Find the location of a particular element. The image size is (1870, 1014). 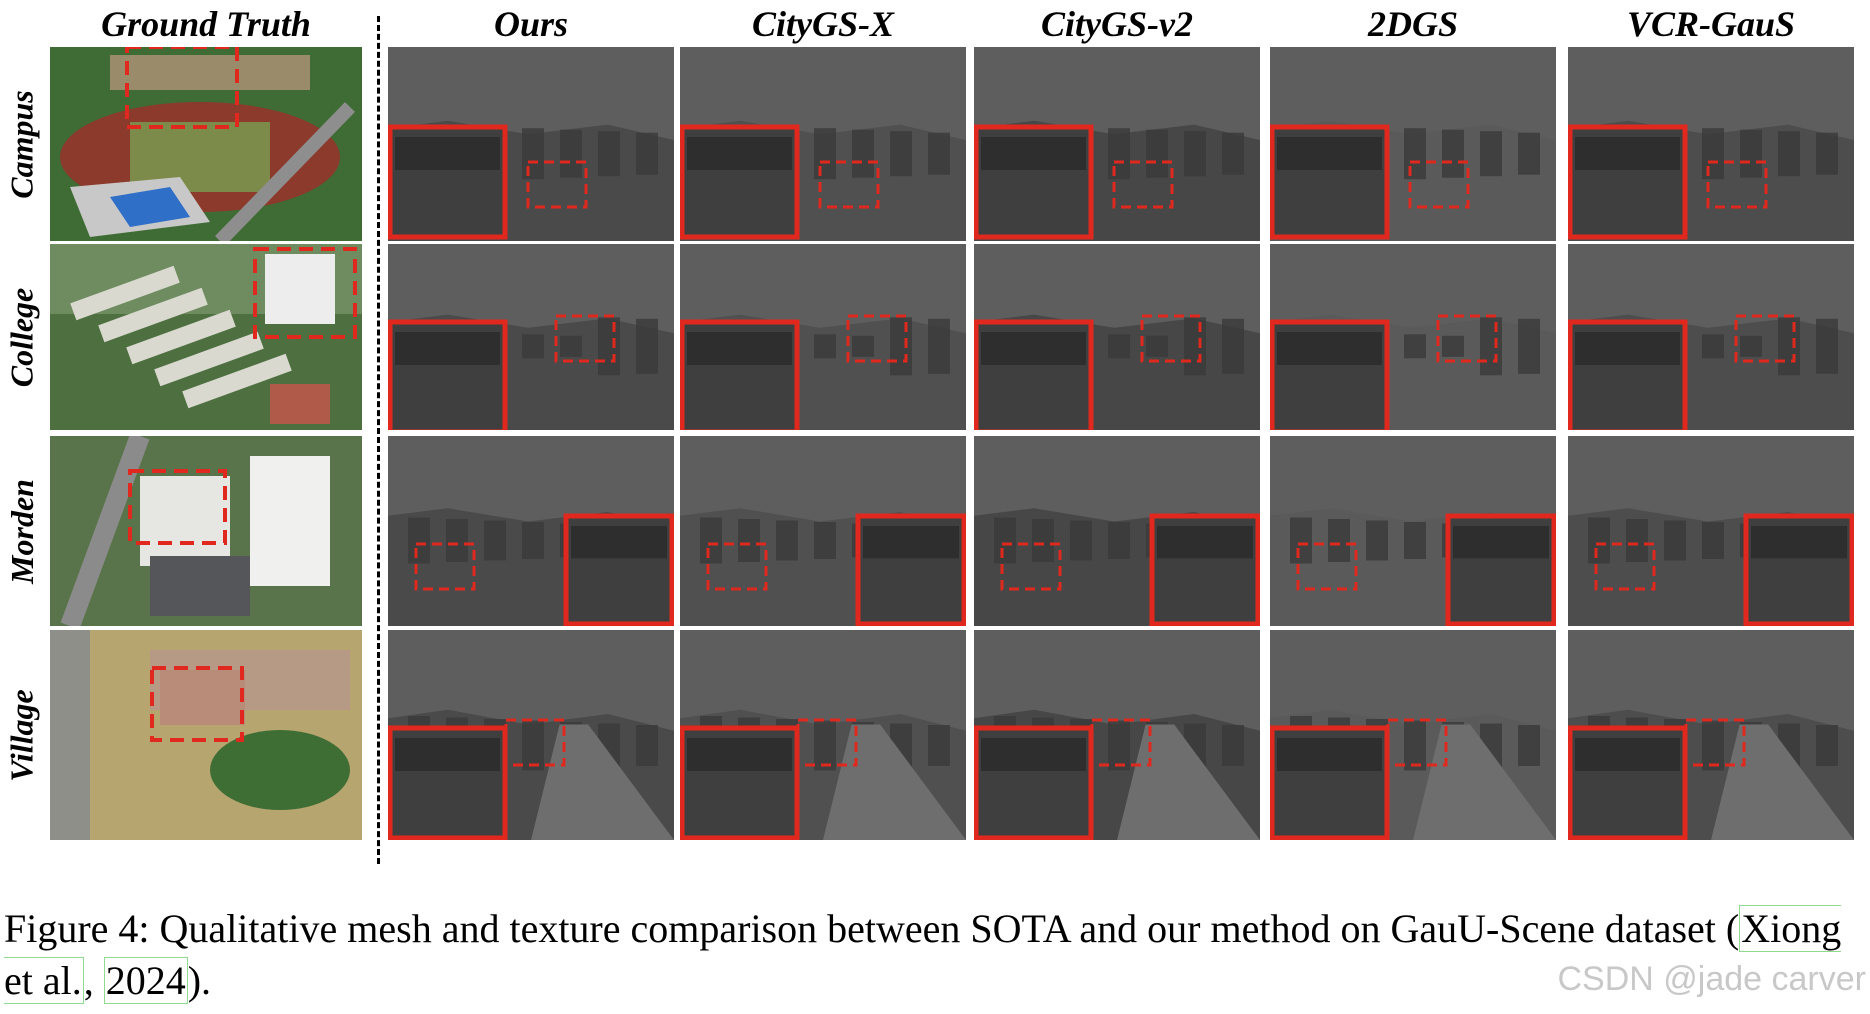

render-2dgs-campus is located at coordinates (1413, 144).